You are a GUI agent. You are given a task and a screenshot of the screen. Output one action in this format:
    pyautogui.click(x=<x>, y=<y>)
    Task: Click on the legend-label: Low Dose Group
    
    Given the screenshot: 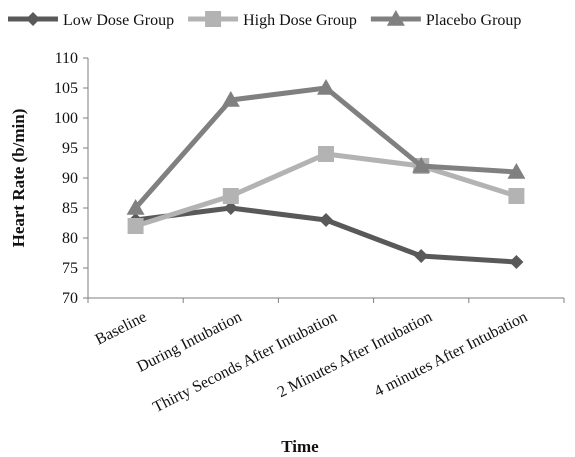 What is the action you would take?
    pyautogui.click(x=118, y=20)
    